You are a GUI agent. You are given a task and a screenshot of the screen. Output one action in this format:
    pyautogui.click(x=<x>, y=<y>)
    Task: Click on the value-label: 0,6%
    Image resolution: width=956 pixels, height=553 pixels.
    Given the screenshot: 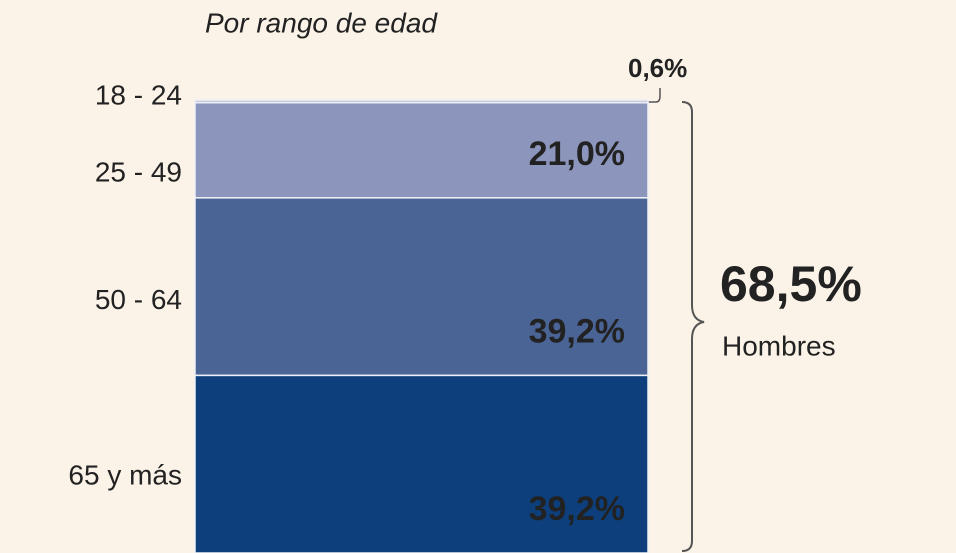 What is the action you would take?
    pyautogui.click(x=657, y=68)
    